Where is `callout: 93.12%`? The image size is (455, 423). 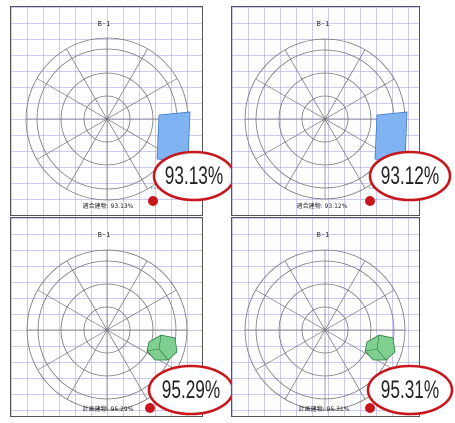
callout: 93.12% is located at coordinates (408, 178).